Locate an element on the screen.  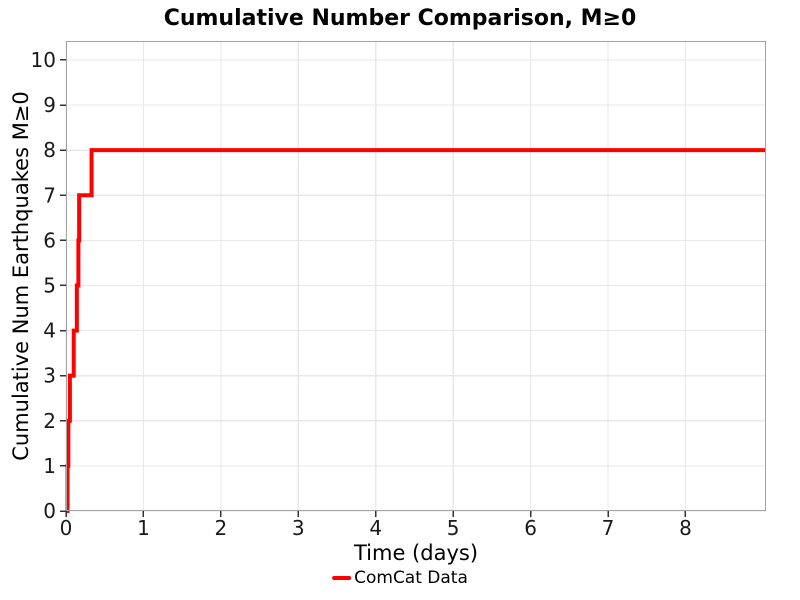
y-tick-label-9: 9 is located at coordinates (49, 105).